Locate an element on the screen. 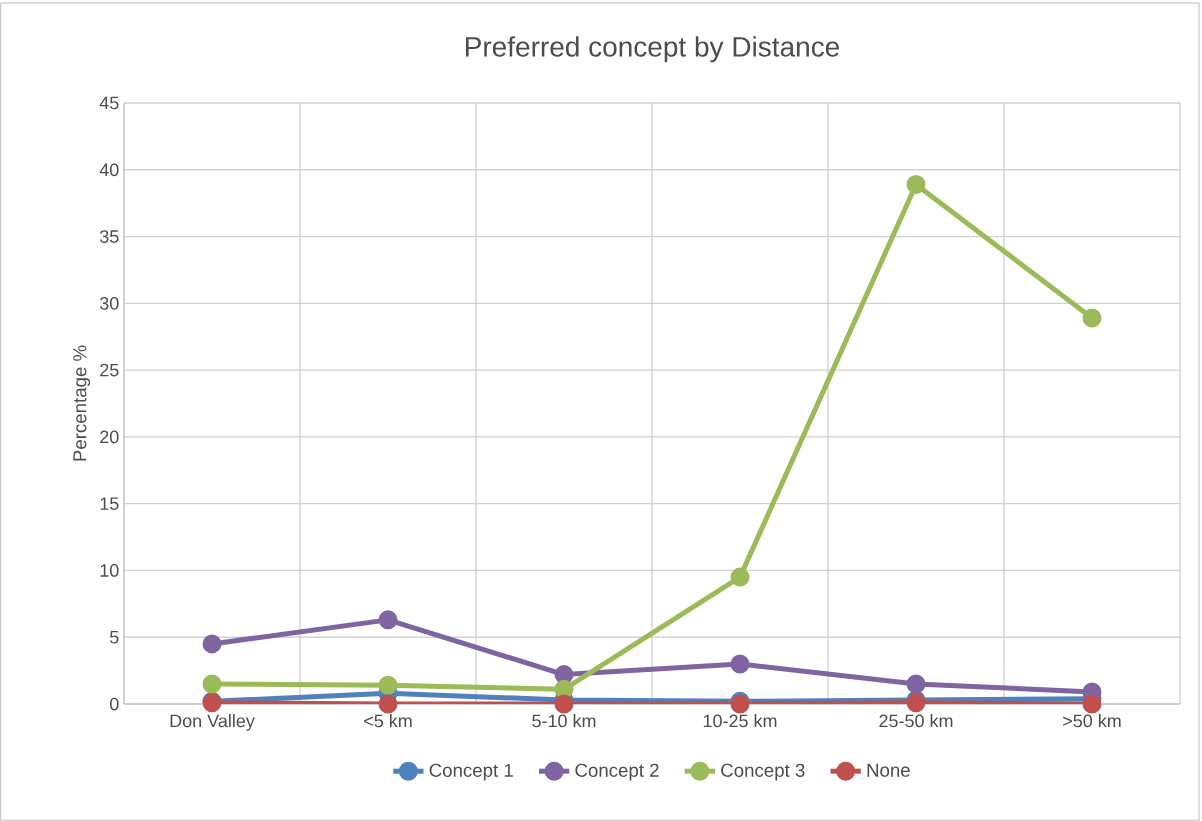 This screenshot has width=1202, height=821. y-tick-label: 5 is located at coordinates (114, 637).